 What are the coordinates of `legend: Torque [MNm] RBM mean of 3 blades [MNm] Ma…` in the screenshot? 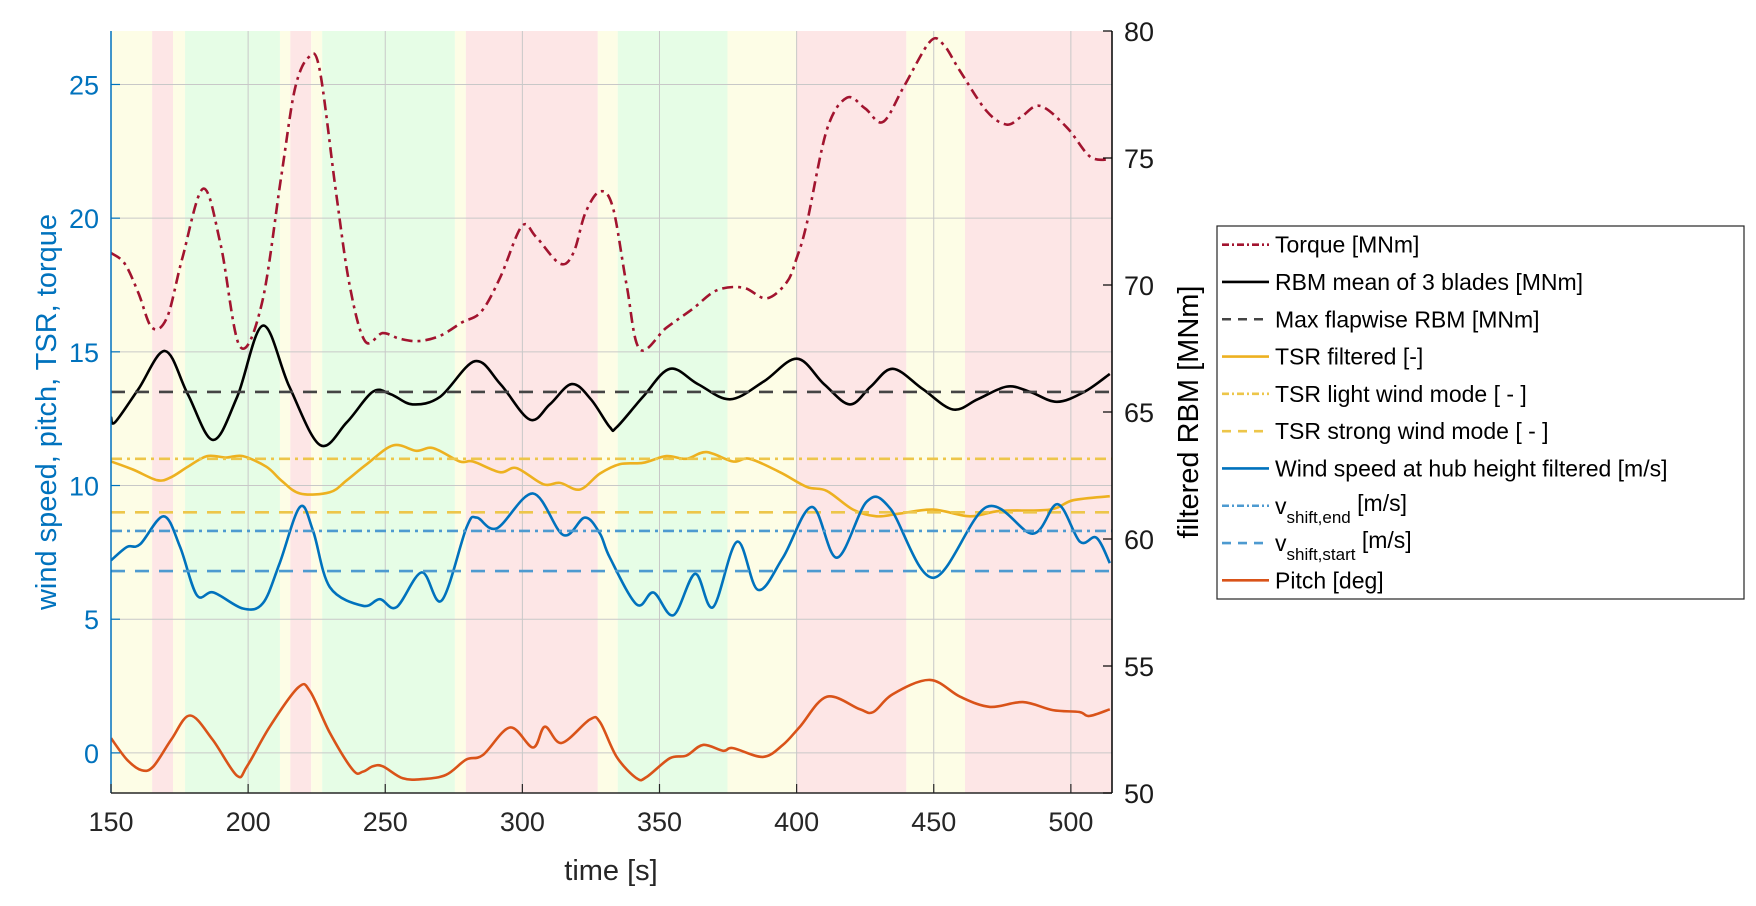 It's located at (1480, 412).